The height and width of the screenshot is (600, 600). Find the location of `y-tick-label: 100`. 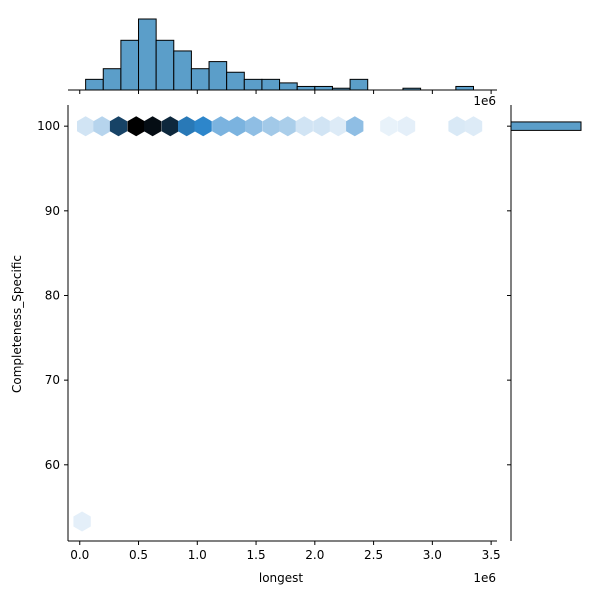

y-tick-label: 100 is located at coordinates (48, 126).